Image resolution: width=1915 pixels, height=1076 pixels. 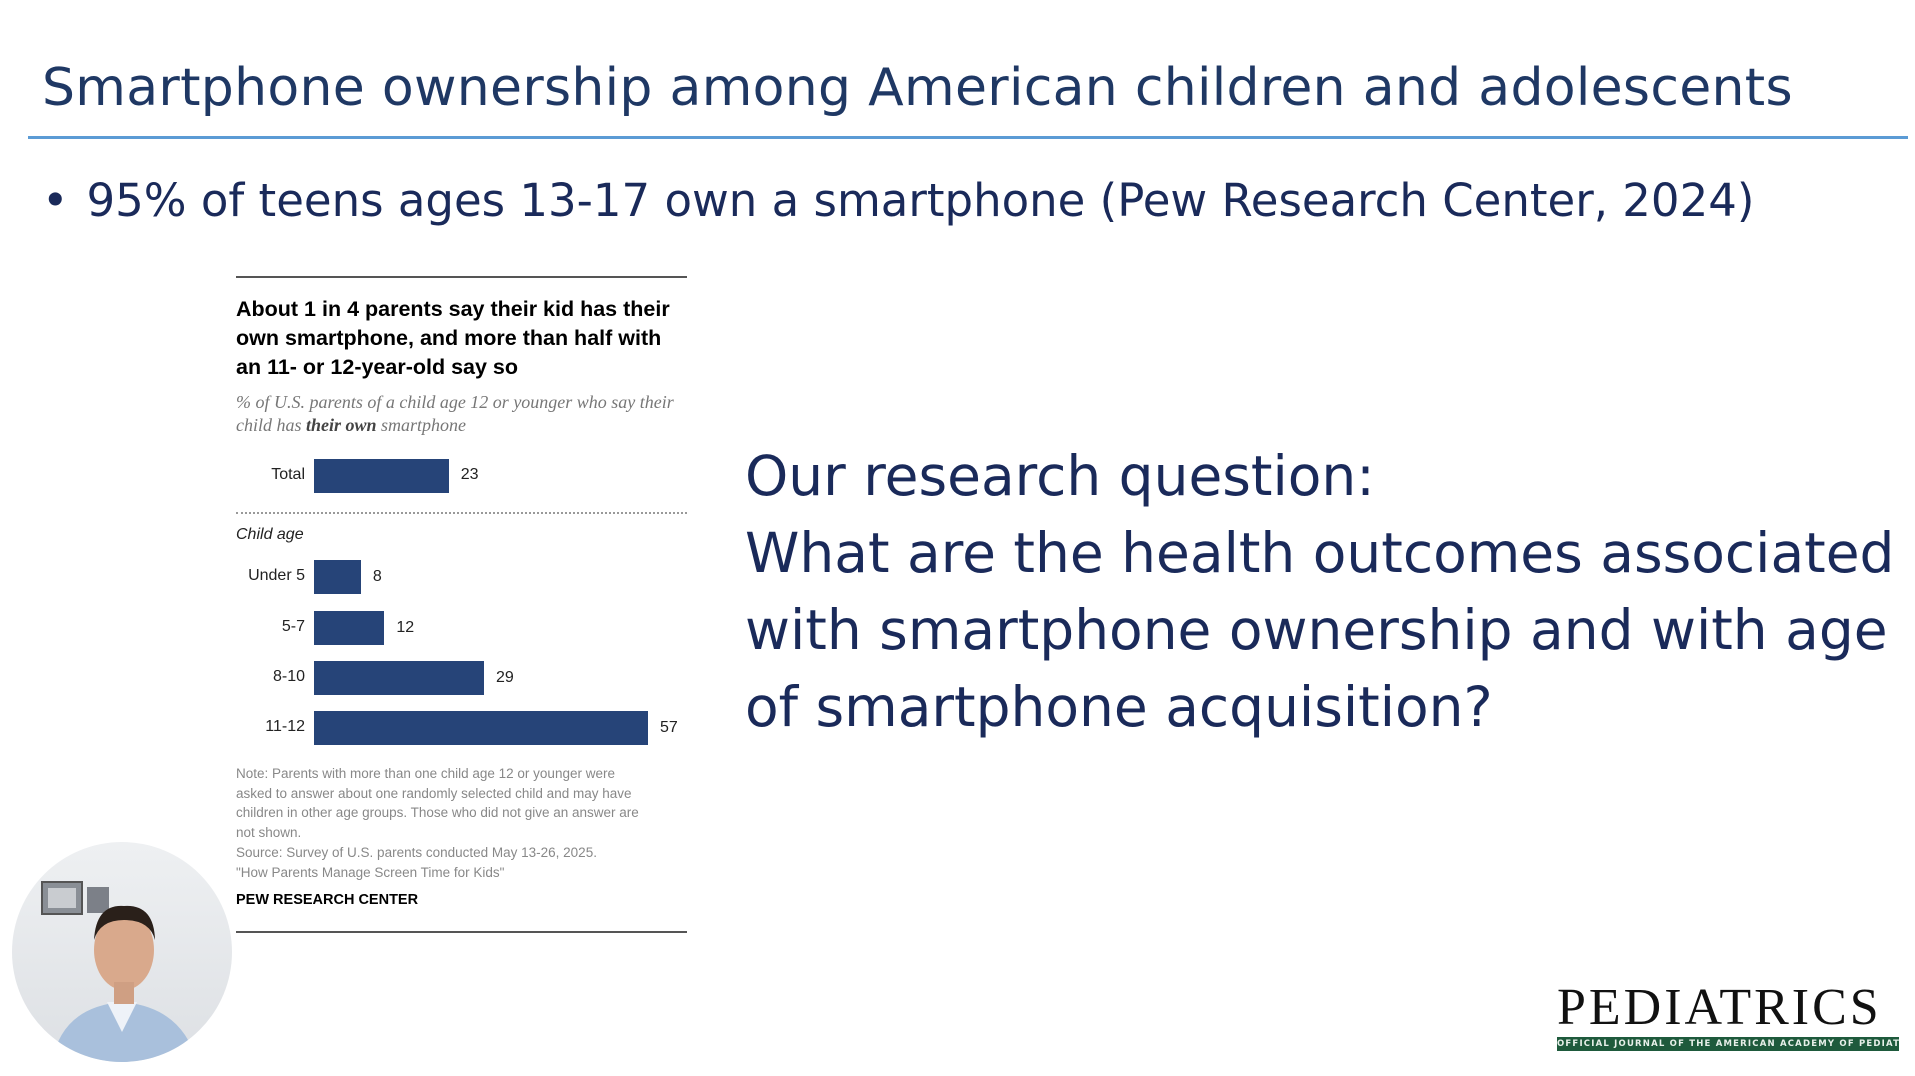 What do you see at coordinates (421, 425) in the screenshot?
I see `subtitle-text-end: smartphone` at bounding box center [421, 425].